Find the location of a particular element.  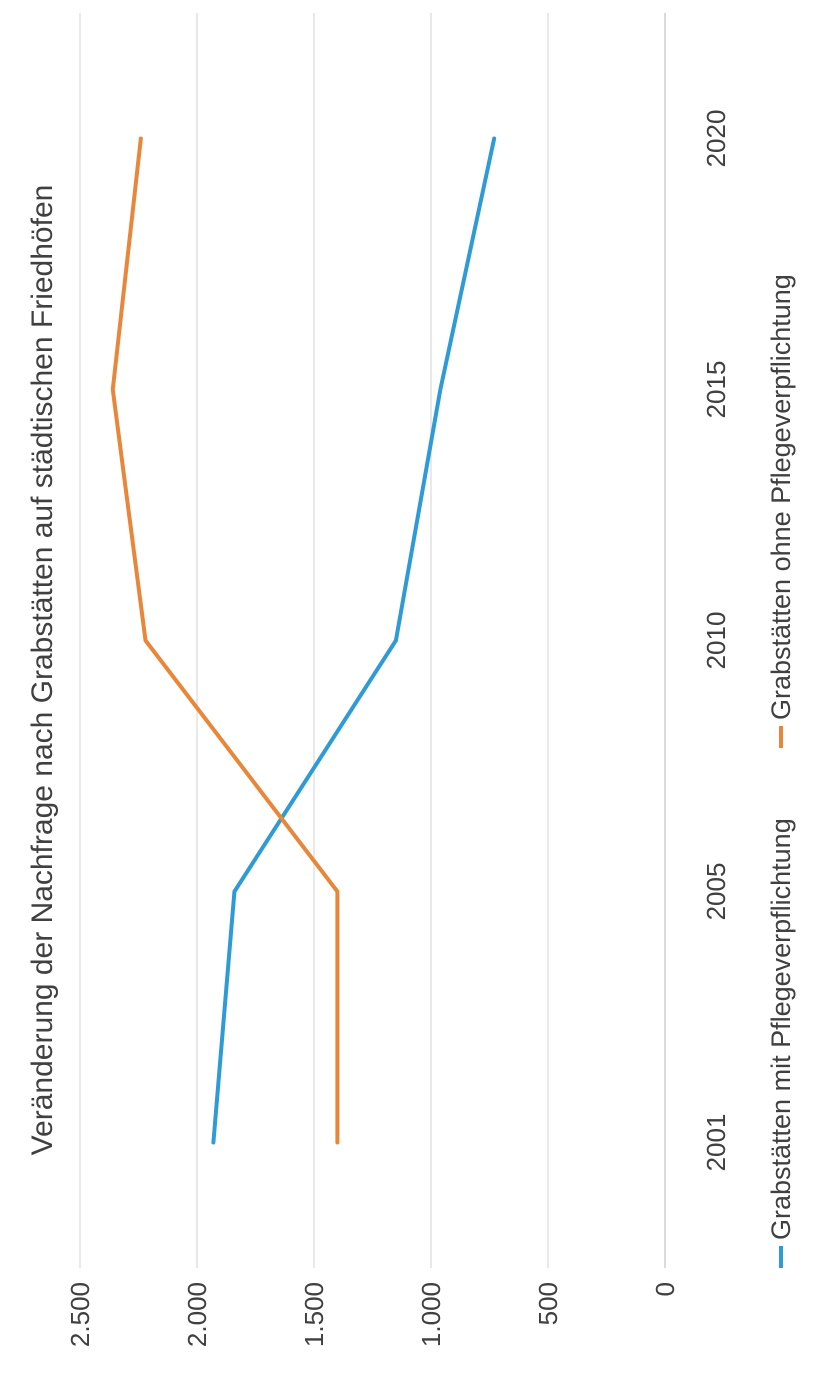

y-tick-label: 0 is located at coordinates (665, 1289).